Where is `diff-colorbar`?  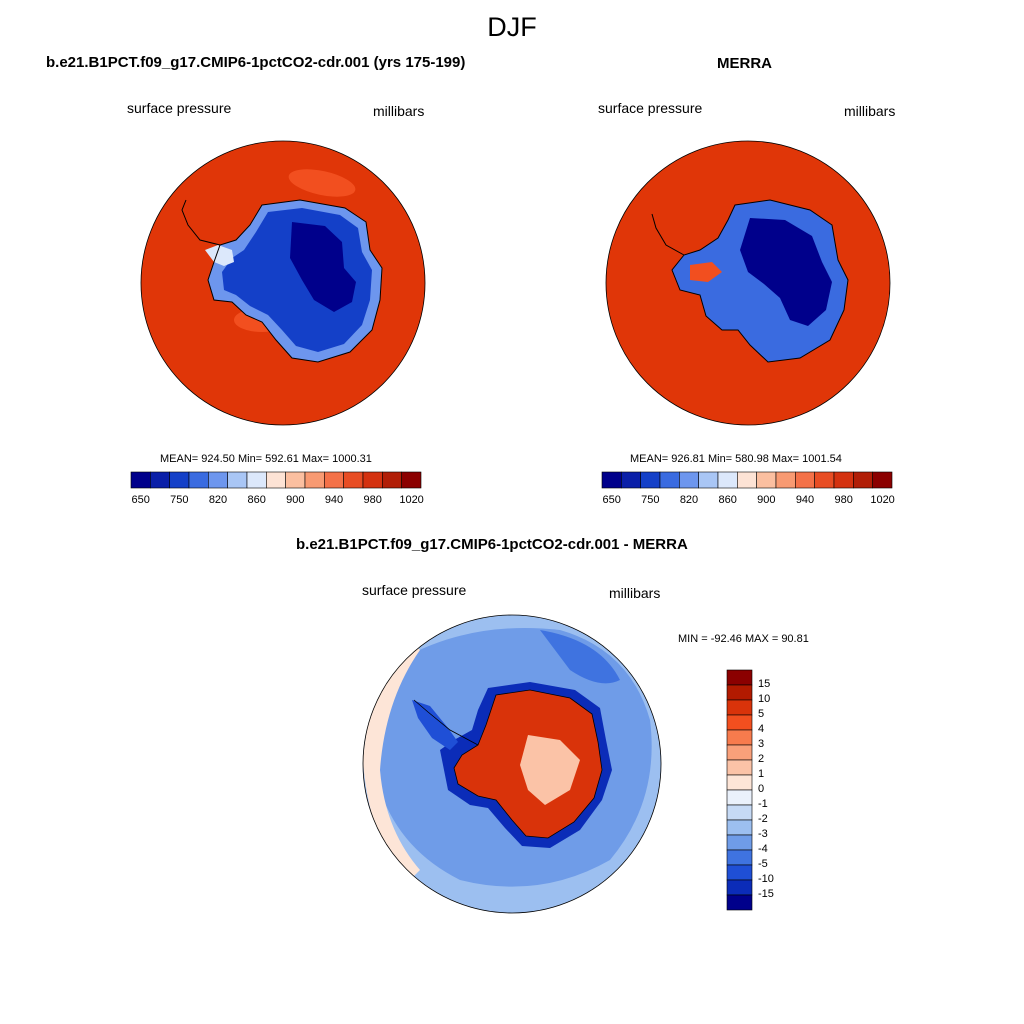 diff-colorbar is located at coordinates (739, 790).